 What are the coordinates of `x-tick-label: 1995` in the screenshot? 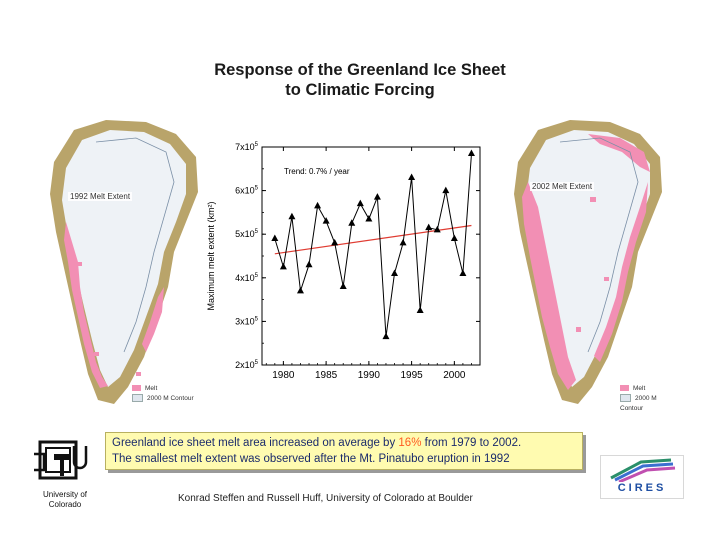 It's located at (411, 375).